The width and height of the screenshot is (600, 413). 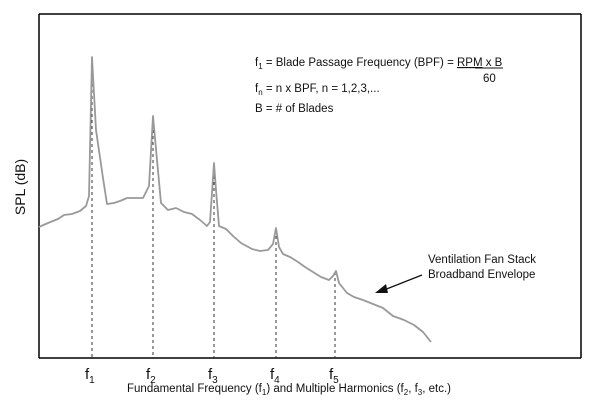 What do you see at coordinates (403, 282) in the screenshot?
I see `annotation-arrow-shaft` at bounding box center [403, 282].